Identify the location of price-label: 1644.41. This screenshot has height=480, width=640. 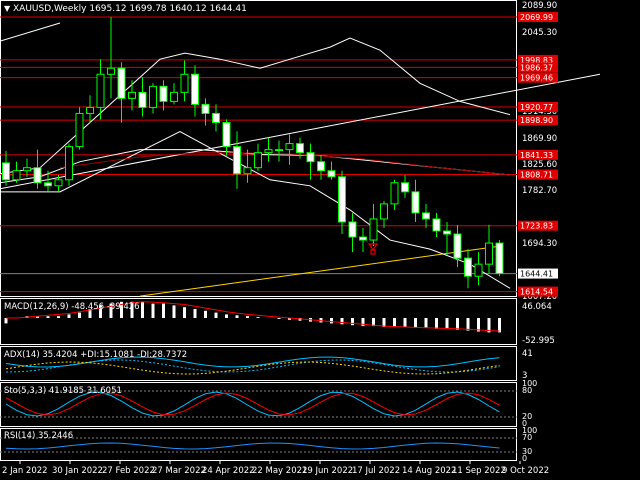
(536, 274).